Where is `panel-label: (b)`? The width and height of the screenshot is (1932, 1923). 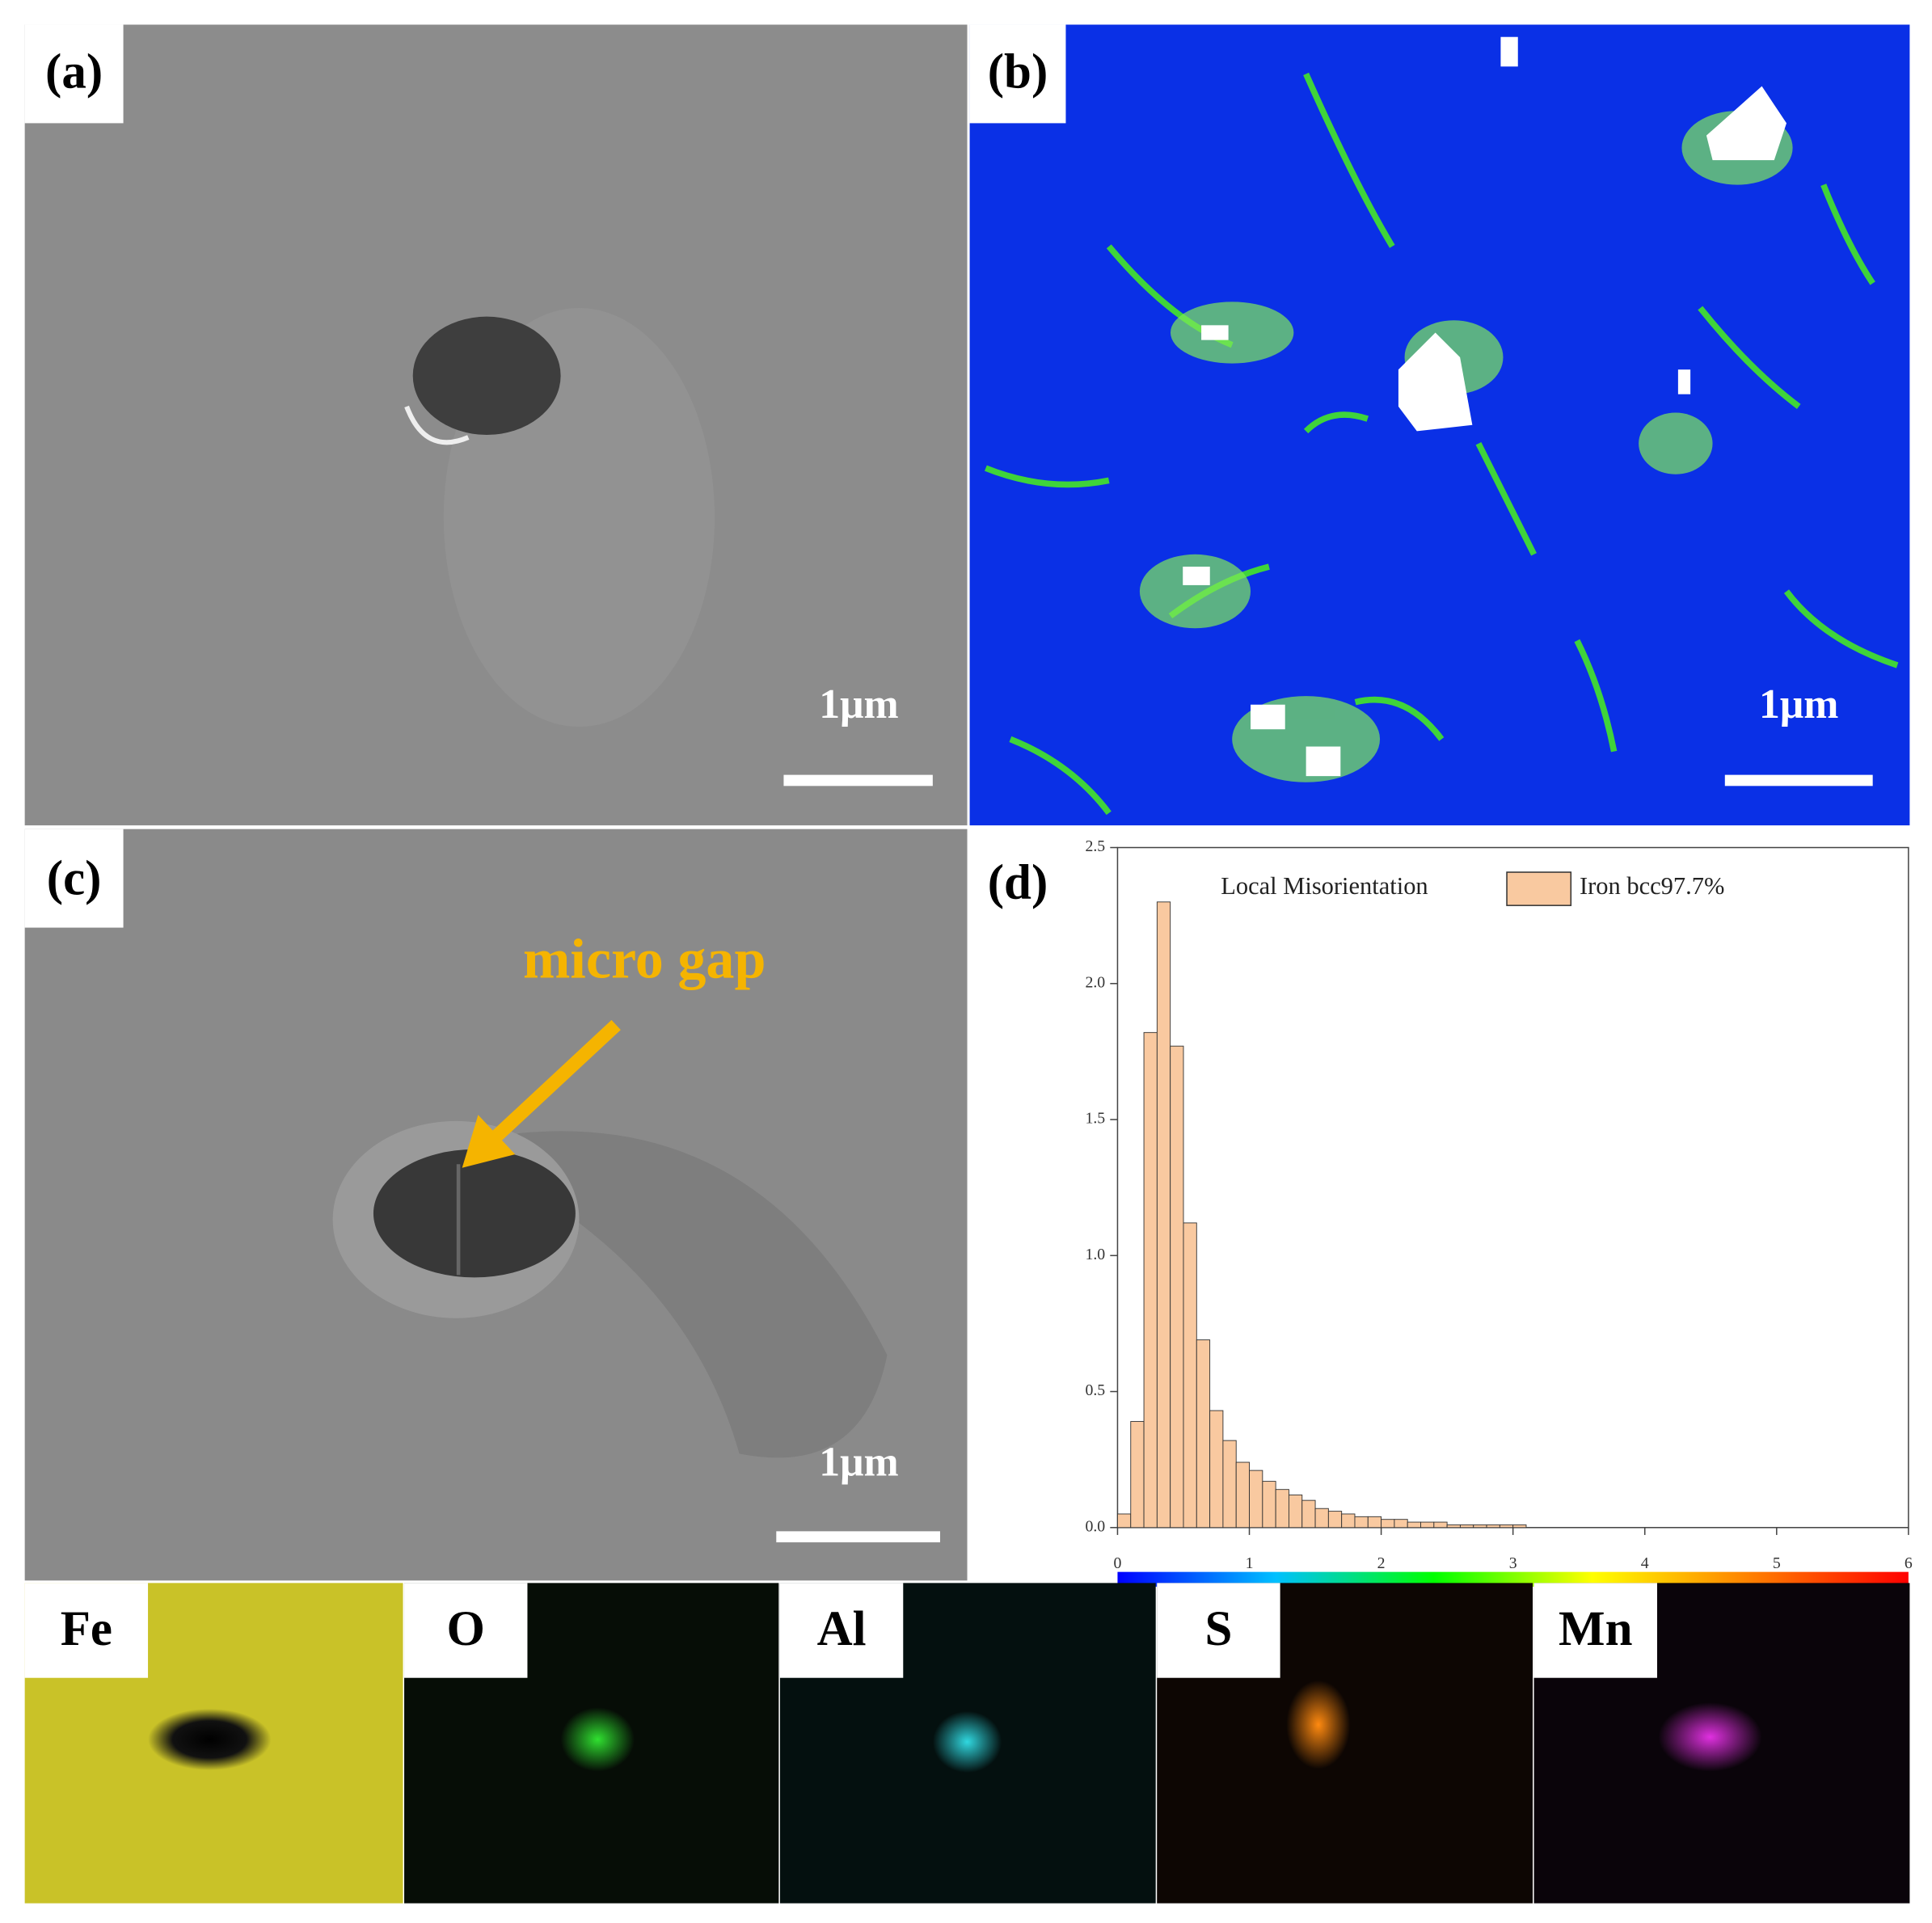
panel-label: (b) is located at coordinates (1018, 72).